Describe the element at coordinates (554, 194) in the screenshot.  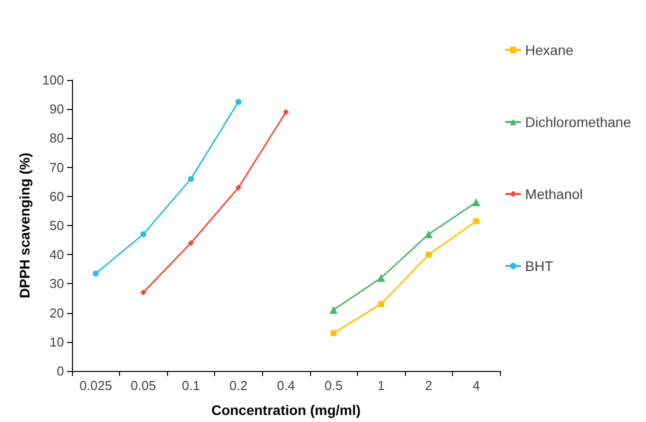
I see `legend-label: Methanol` at that location.